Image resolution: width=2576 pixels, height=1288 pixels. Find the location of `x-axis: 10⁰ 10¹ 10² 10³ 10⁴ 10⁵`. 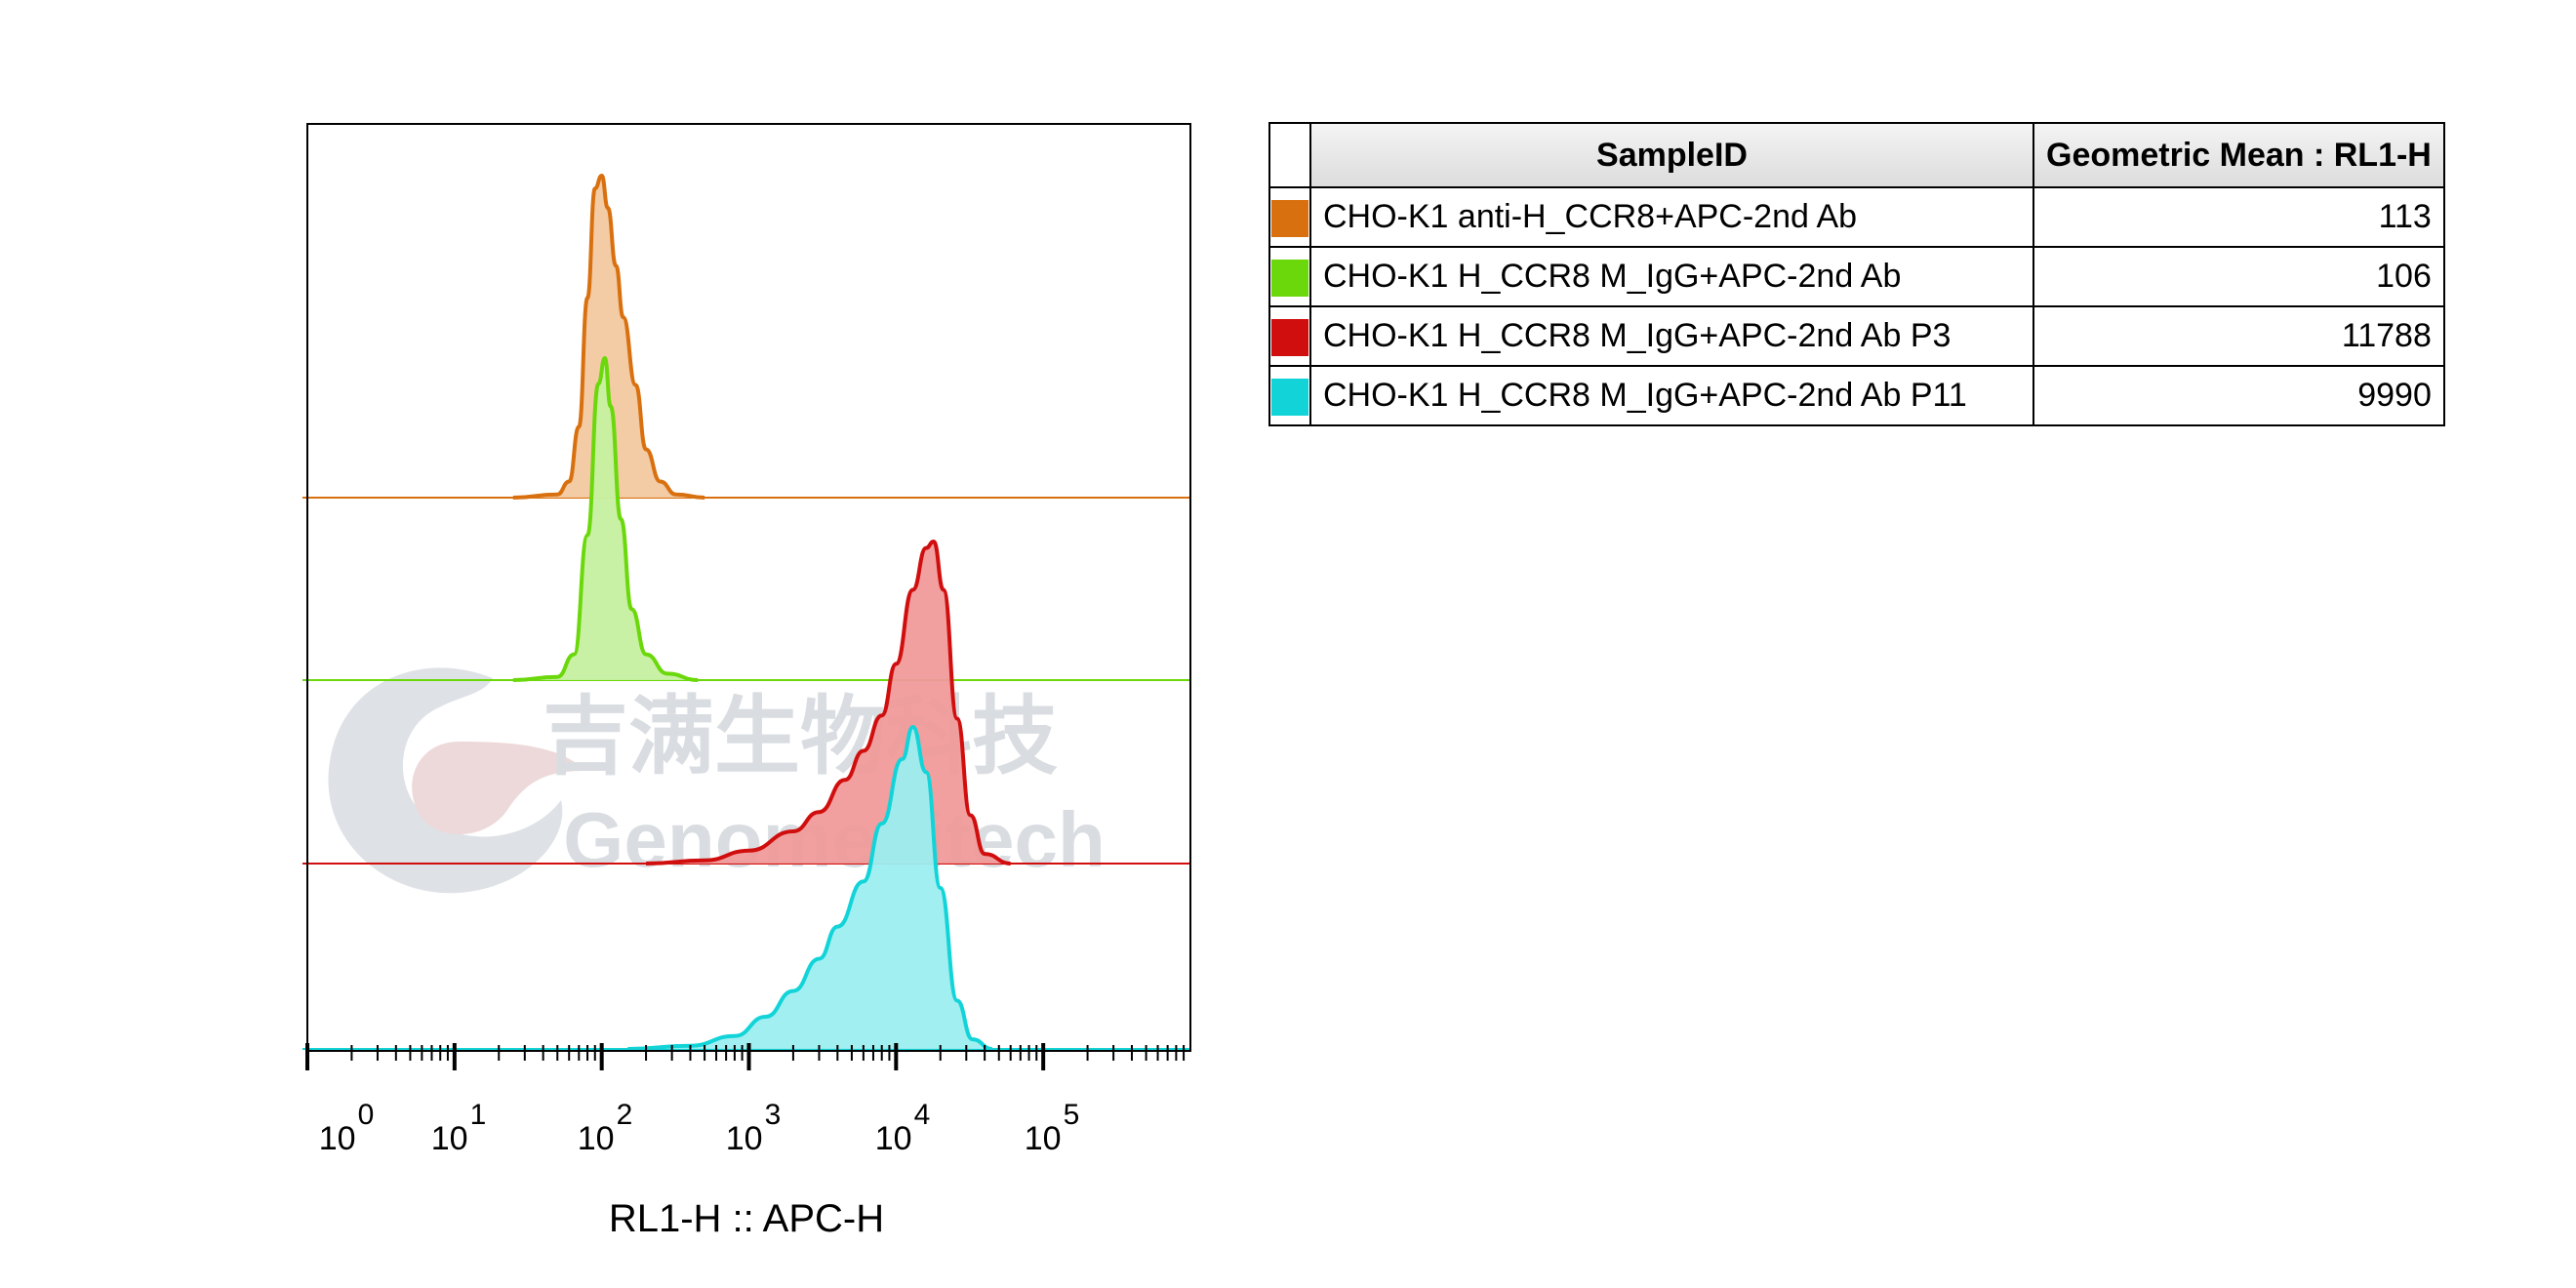

x-axis: 10⁰ 10¹ 10² 10³ 10⁴ 10⁵ is located at coordinates (745, 1100).